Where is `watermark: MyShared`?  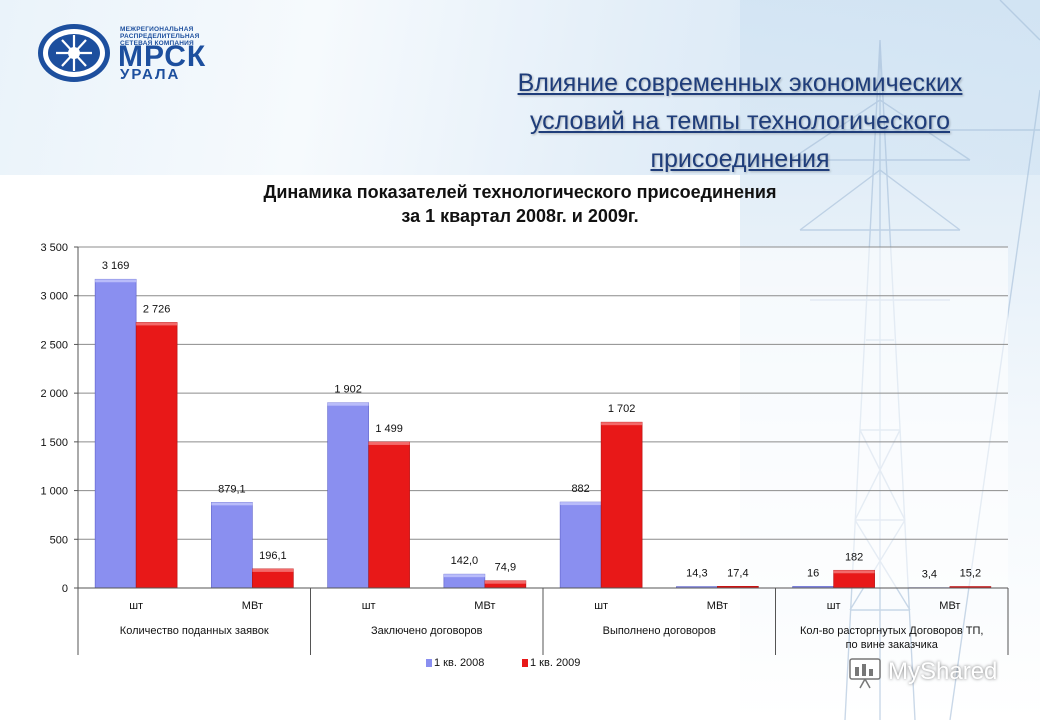 watermark: MyShared is located at coordinates (922, 674).